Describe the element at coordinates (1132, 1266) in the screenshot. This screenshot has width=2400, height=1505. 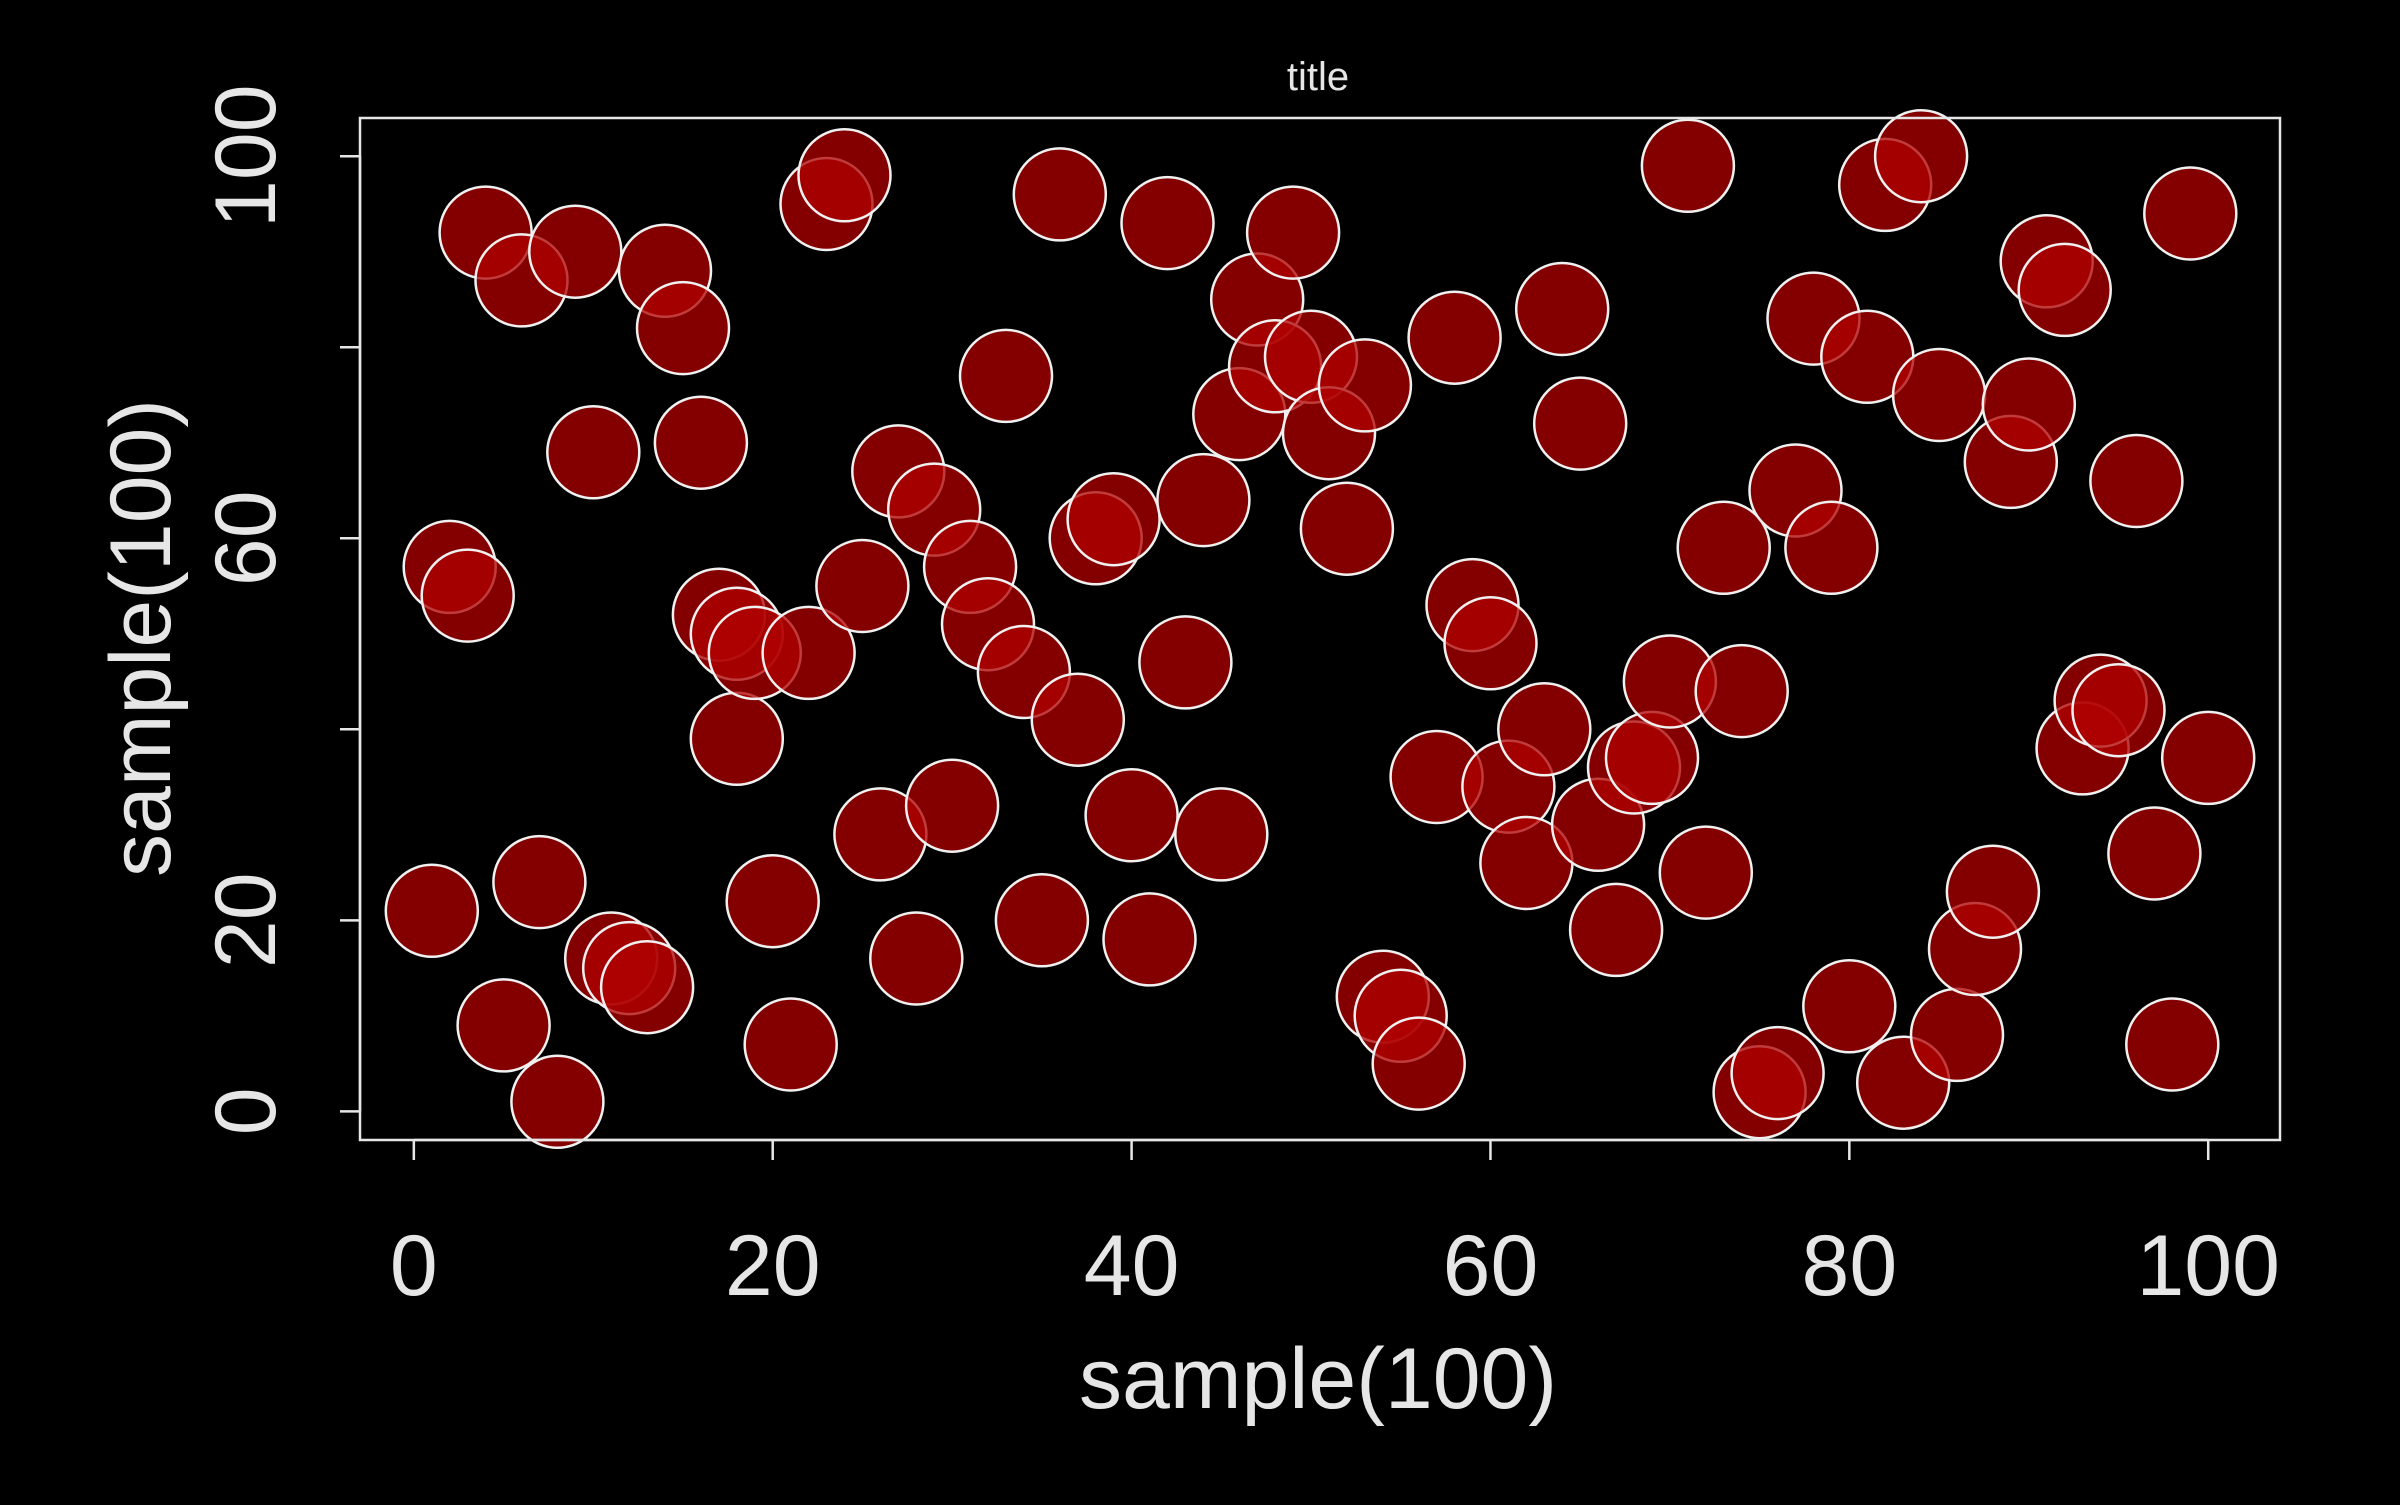
I see `x-tick-label: 40` at that location.